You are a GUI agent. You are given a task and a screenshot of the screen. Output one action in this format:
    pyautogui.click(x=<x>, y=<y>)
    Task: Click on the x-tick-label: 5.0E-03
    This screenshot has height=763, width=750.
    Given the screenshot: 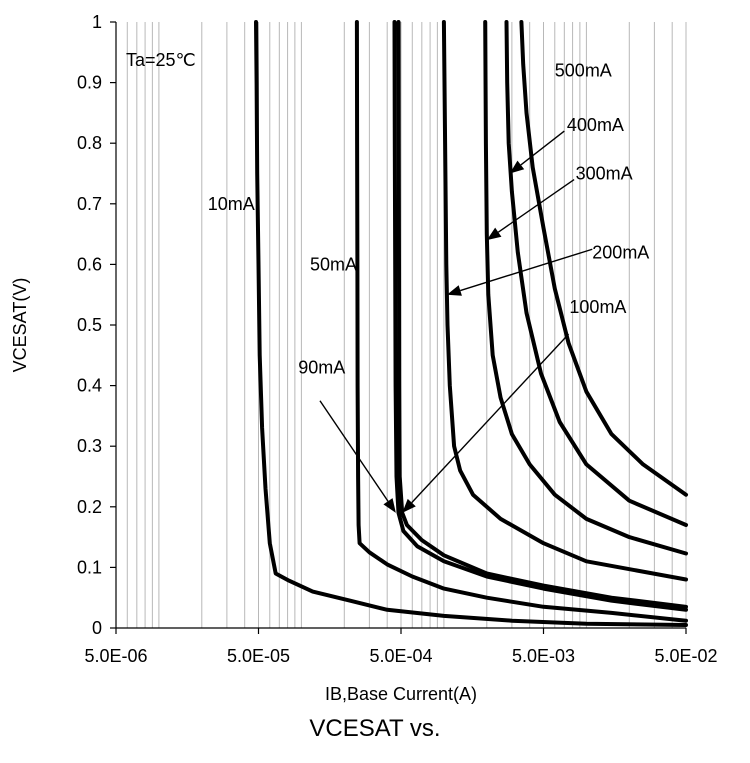 What is the action you would take?
    pyautogui.click(x=543, y=656)
    